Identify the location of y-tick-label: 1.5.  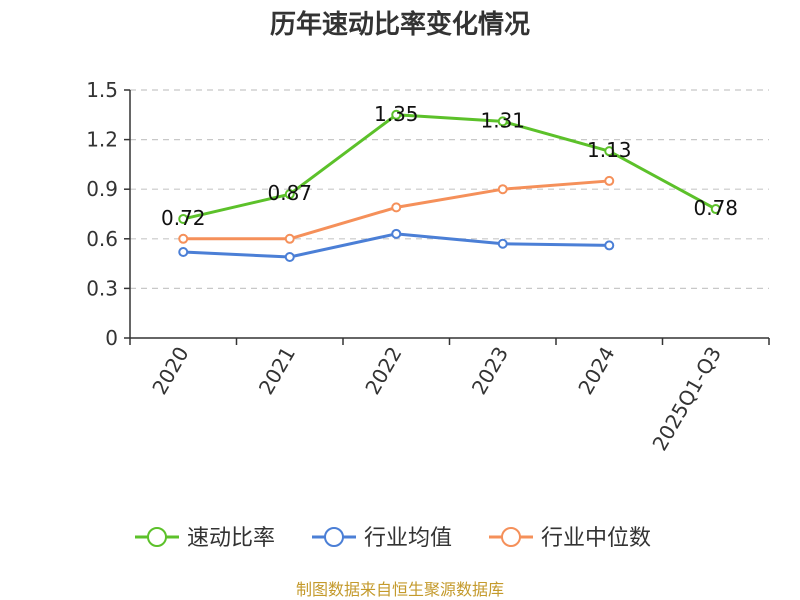
(102, 90).